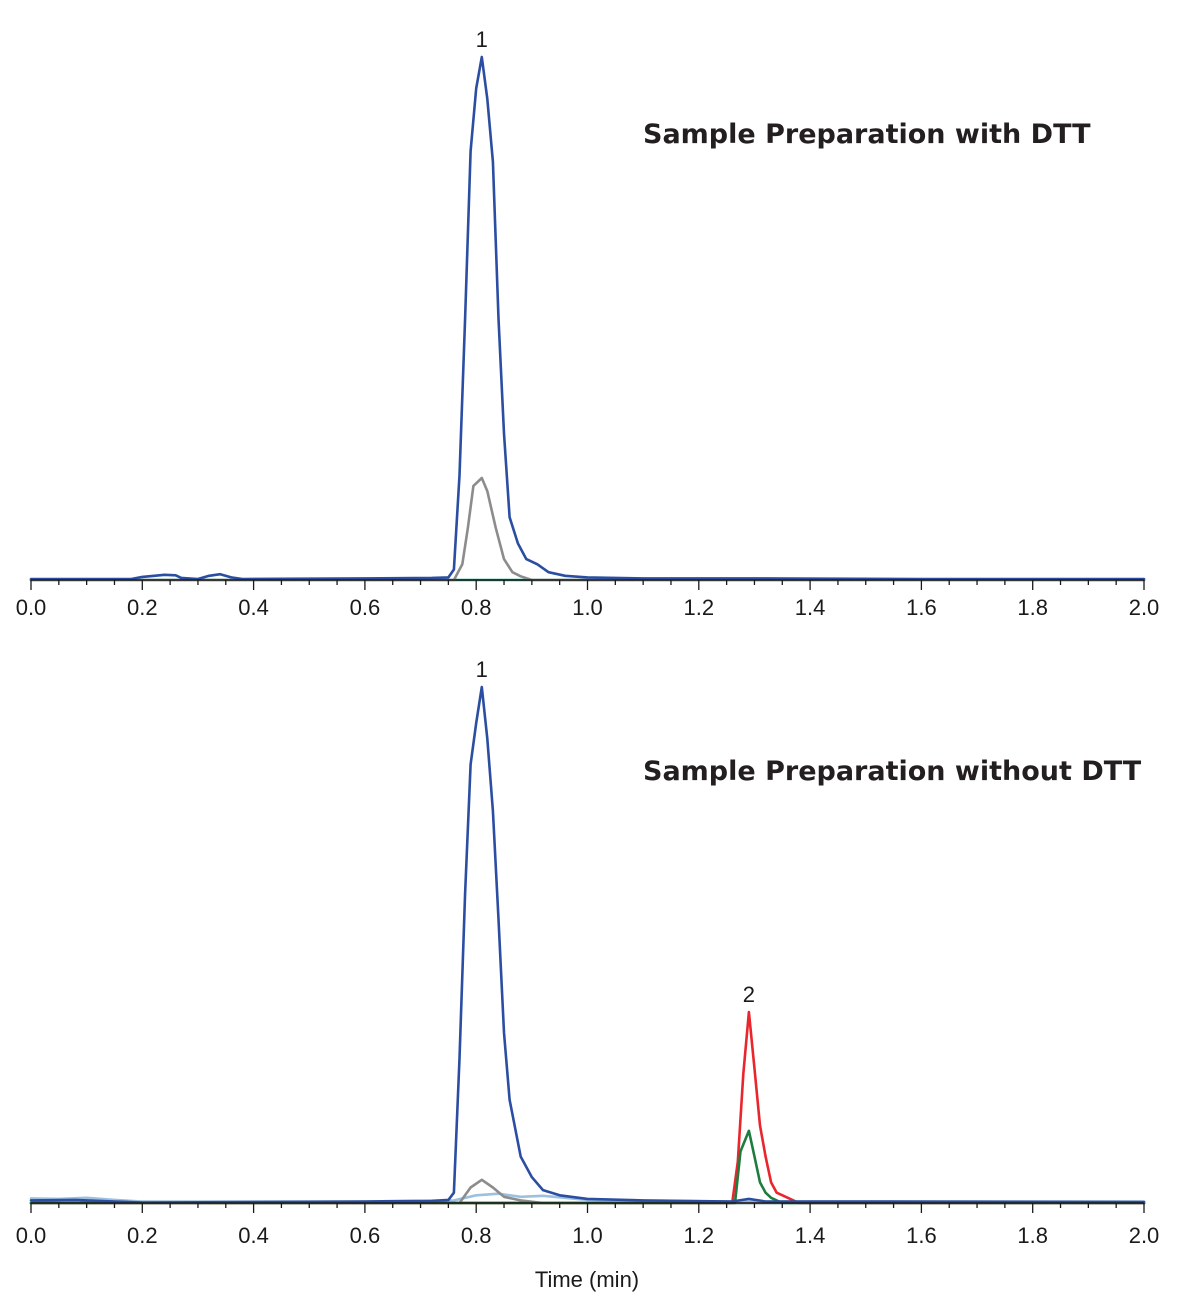  Describe the element at coordinates (867, 134) in the screenshot. I see `panel-title: Sample Preparation with DTT` at that location.